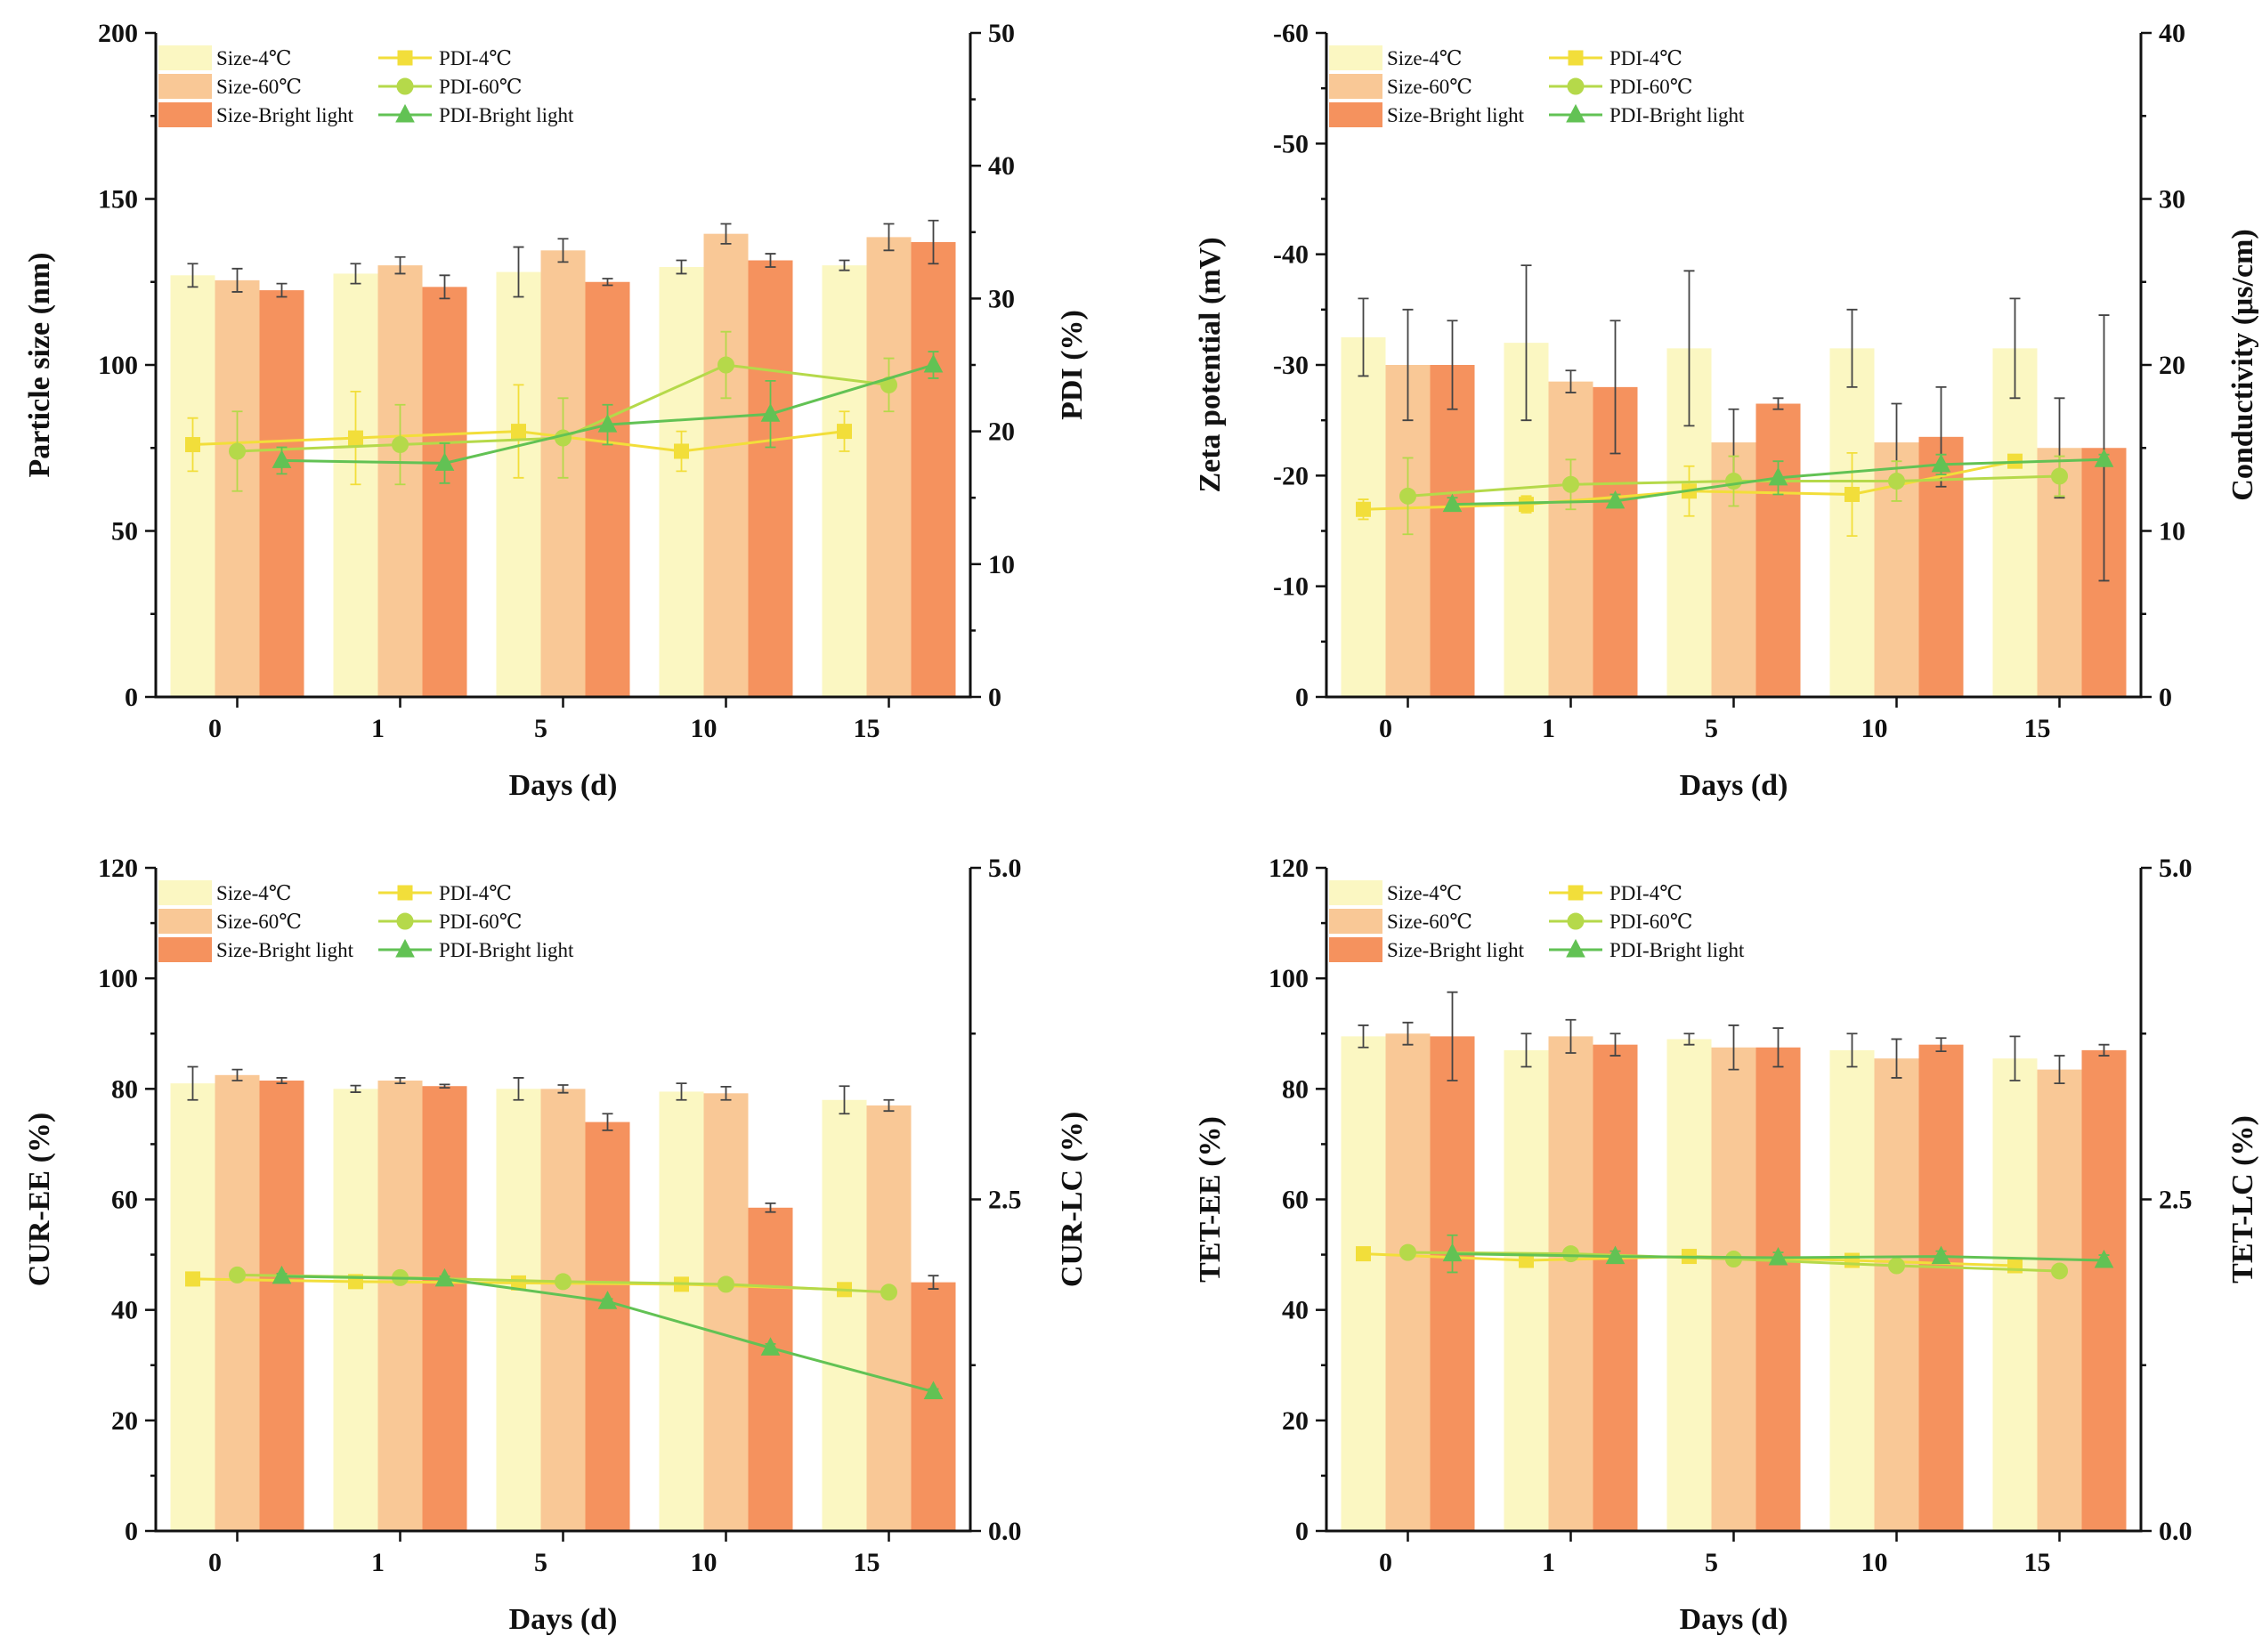  I want to click on legend-label-line-3: PDI-Bright light, so click(1677, 115).